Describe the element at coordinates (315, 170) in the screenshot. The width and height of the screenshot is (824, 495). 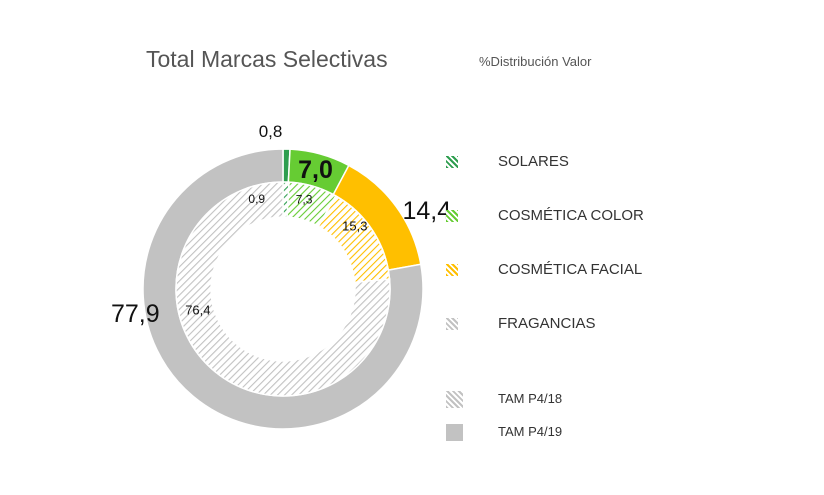
I see `outer-ring-label-1: 7,0` at that location.